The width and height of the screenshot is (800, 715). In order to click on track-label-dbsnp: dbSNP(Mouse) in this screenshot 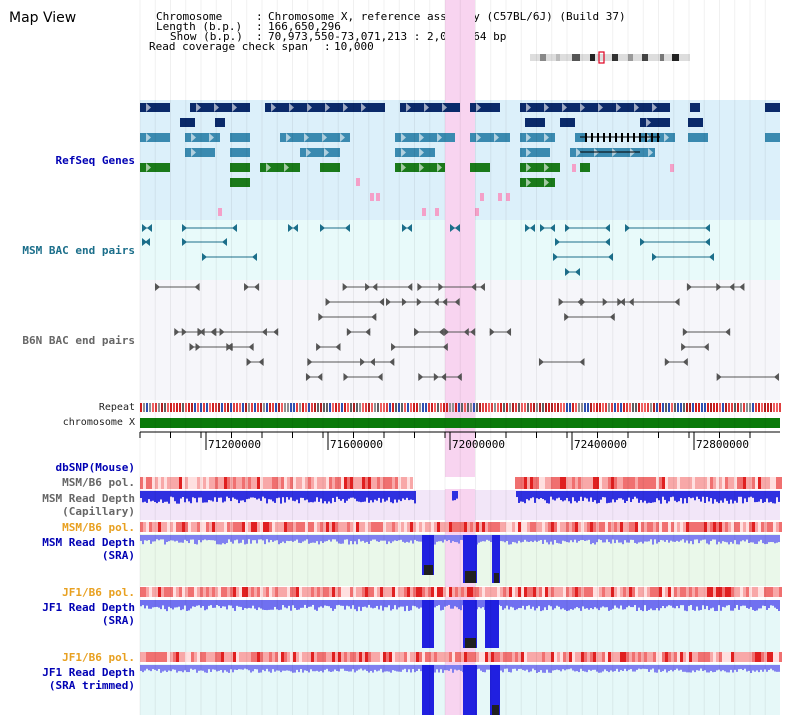, I will do `click(95, 467)`.